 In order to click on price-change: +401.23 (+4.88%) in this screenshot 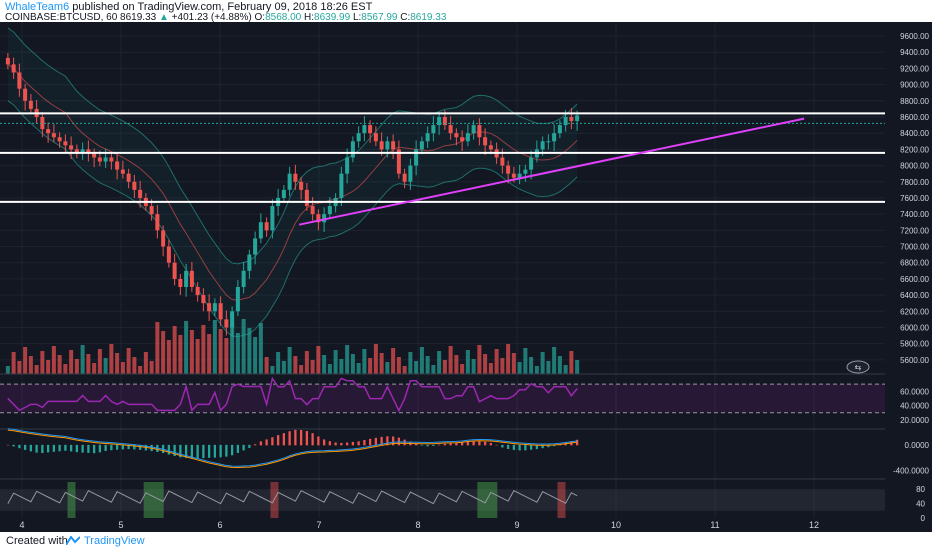, I will do `click(211, 17)`.